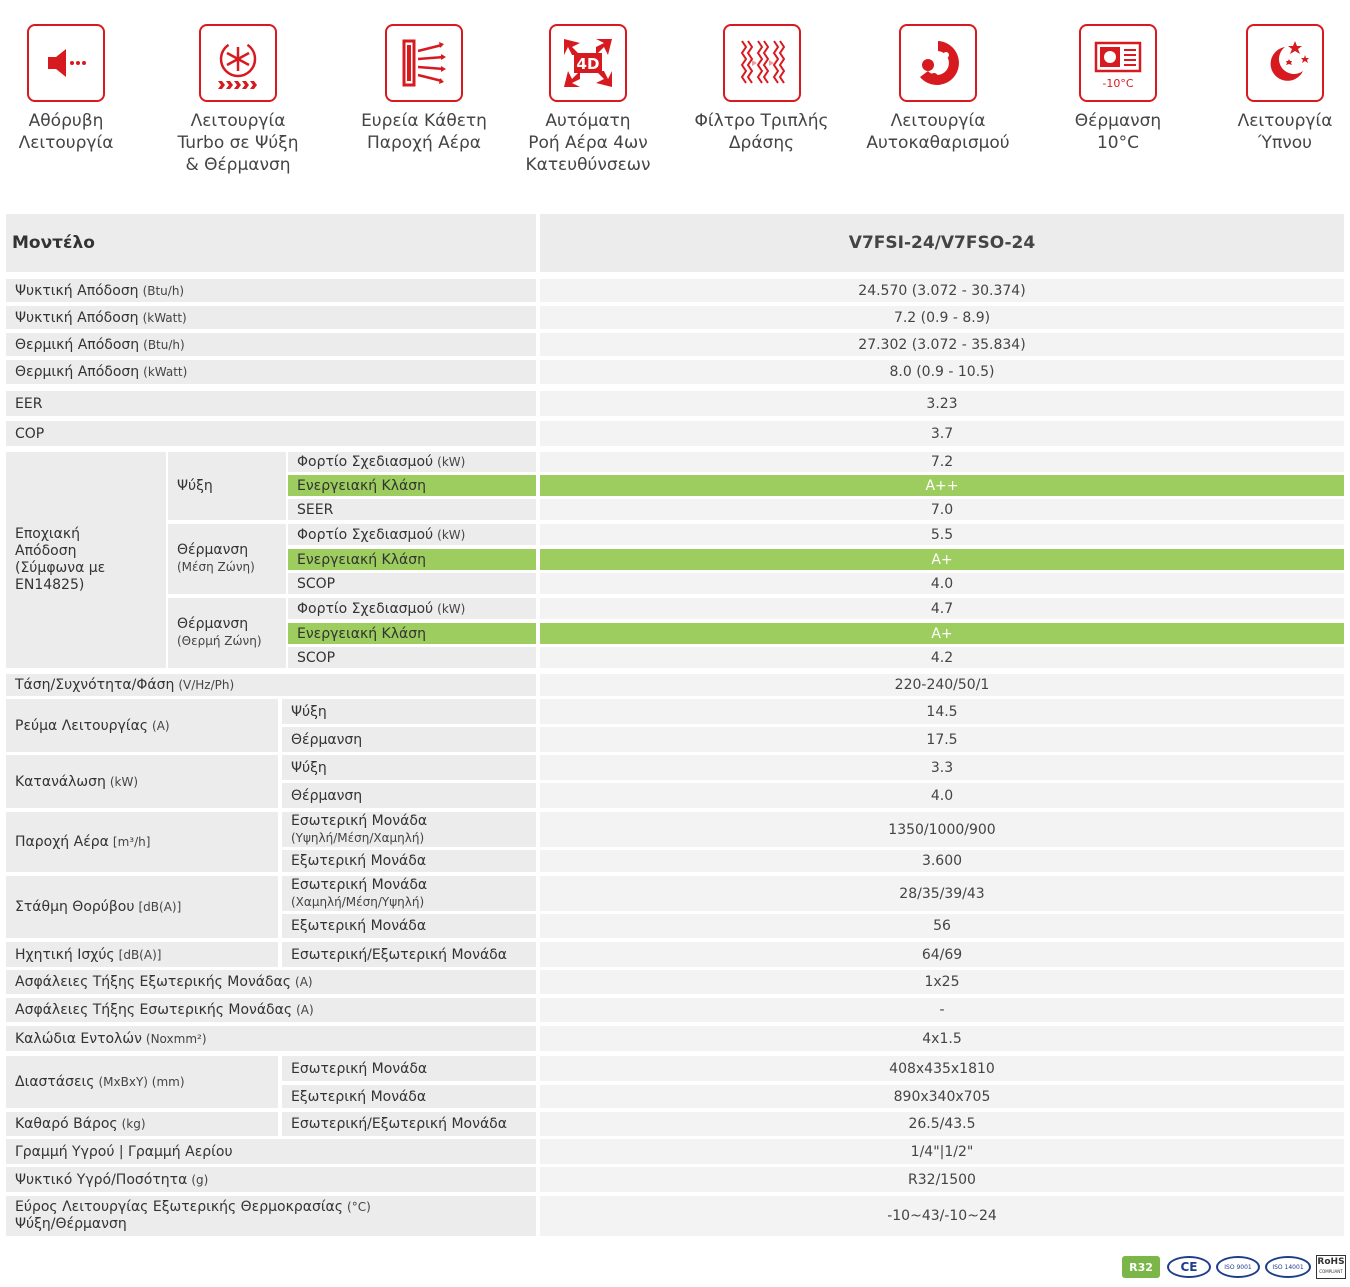  I want to click on energy-class-value: A++, so click(942, 485).